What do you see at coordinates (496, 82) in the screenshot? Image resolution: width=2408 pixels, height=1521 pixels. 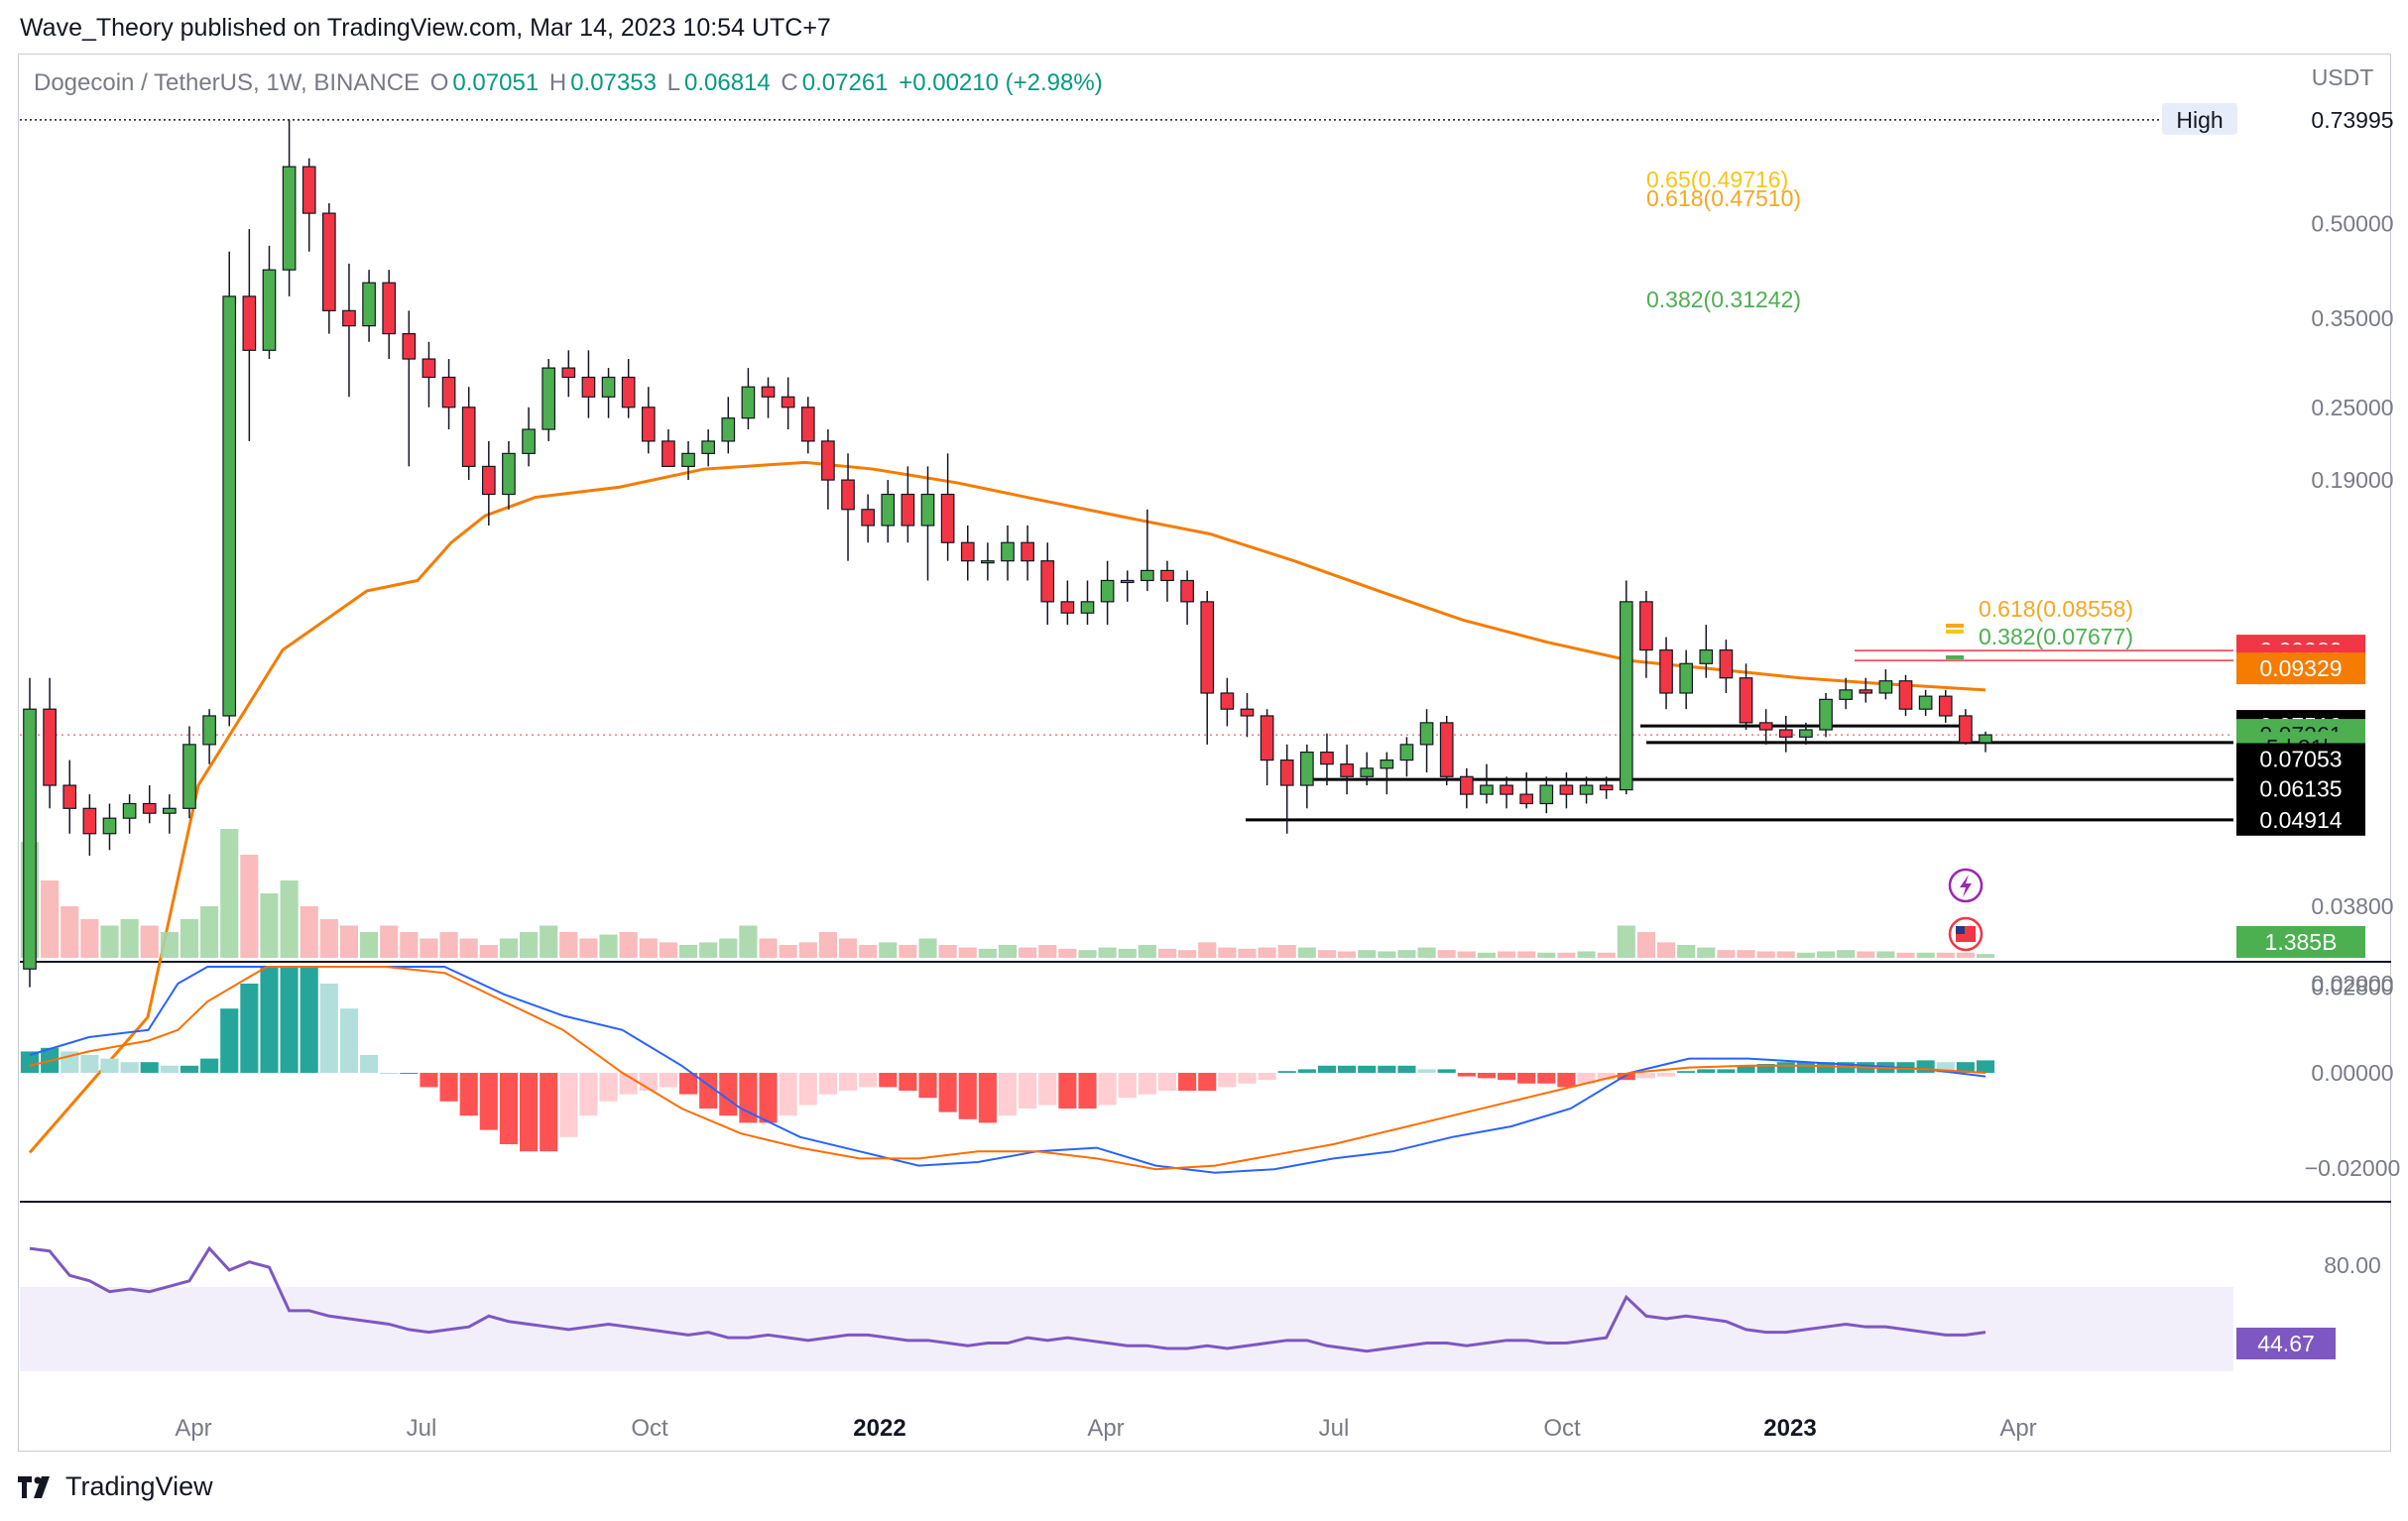 I see `open-value: 0.07051` at bounding box center [496, 82].